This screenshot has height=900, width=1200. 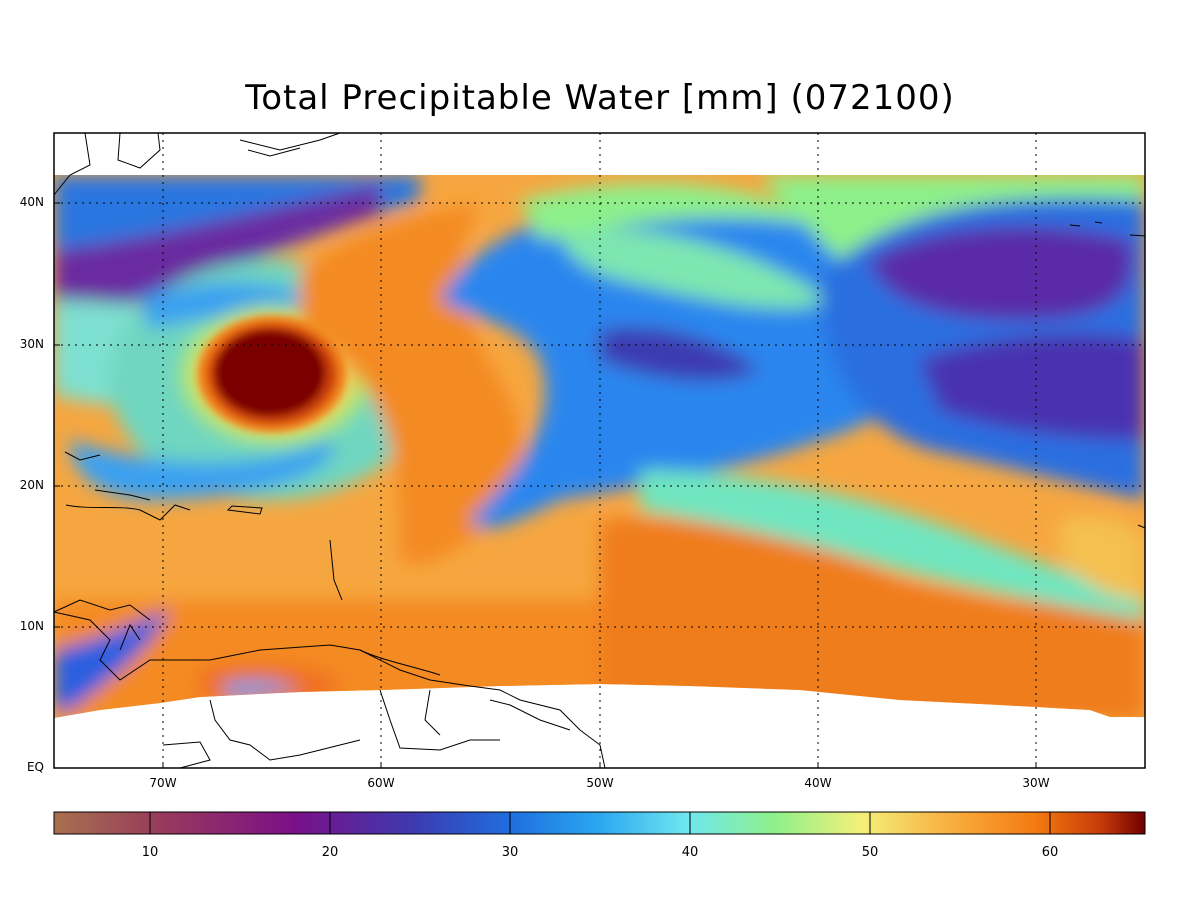 I want to click on colorbar-label-10: 10, so click(x=150, y=852).